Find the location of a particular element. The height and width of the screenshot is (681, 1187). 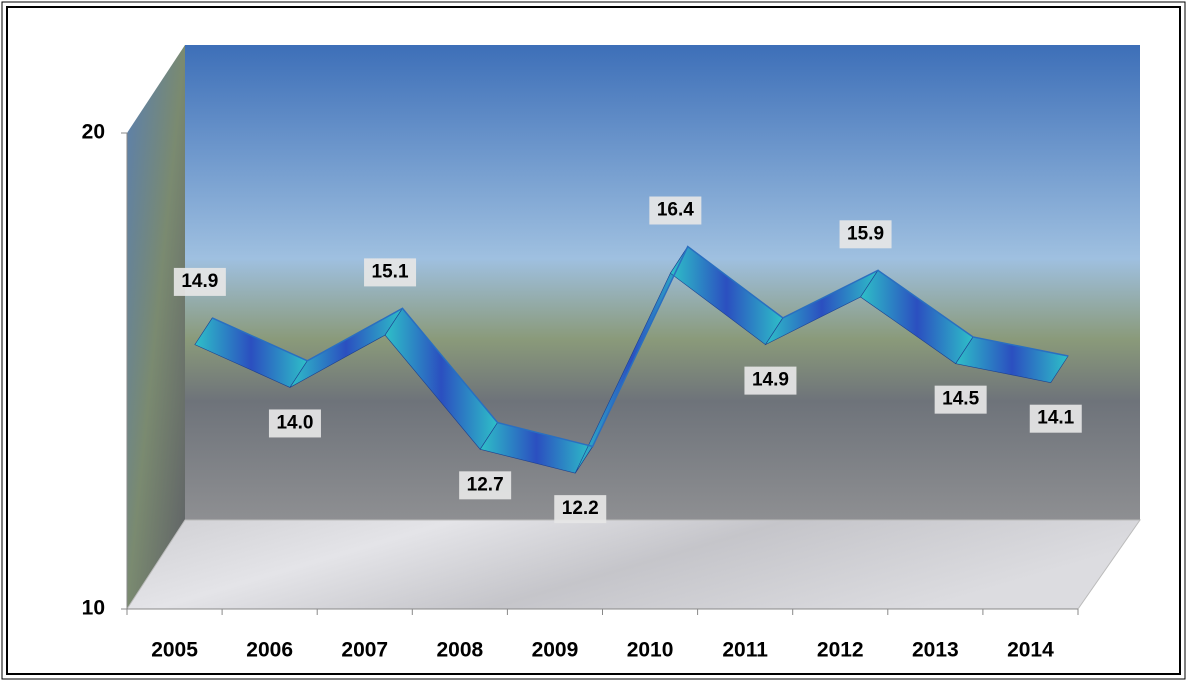

x-tick-label: 2012 is located at coordinates (840, 650).